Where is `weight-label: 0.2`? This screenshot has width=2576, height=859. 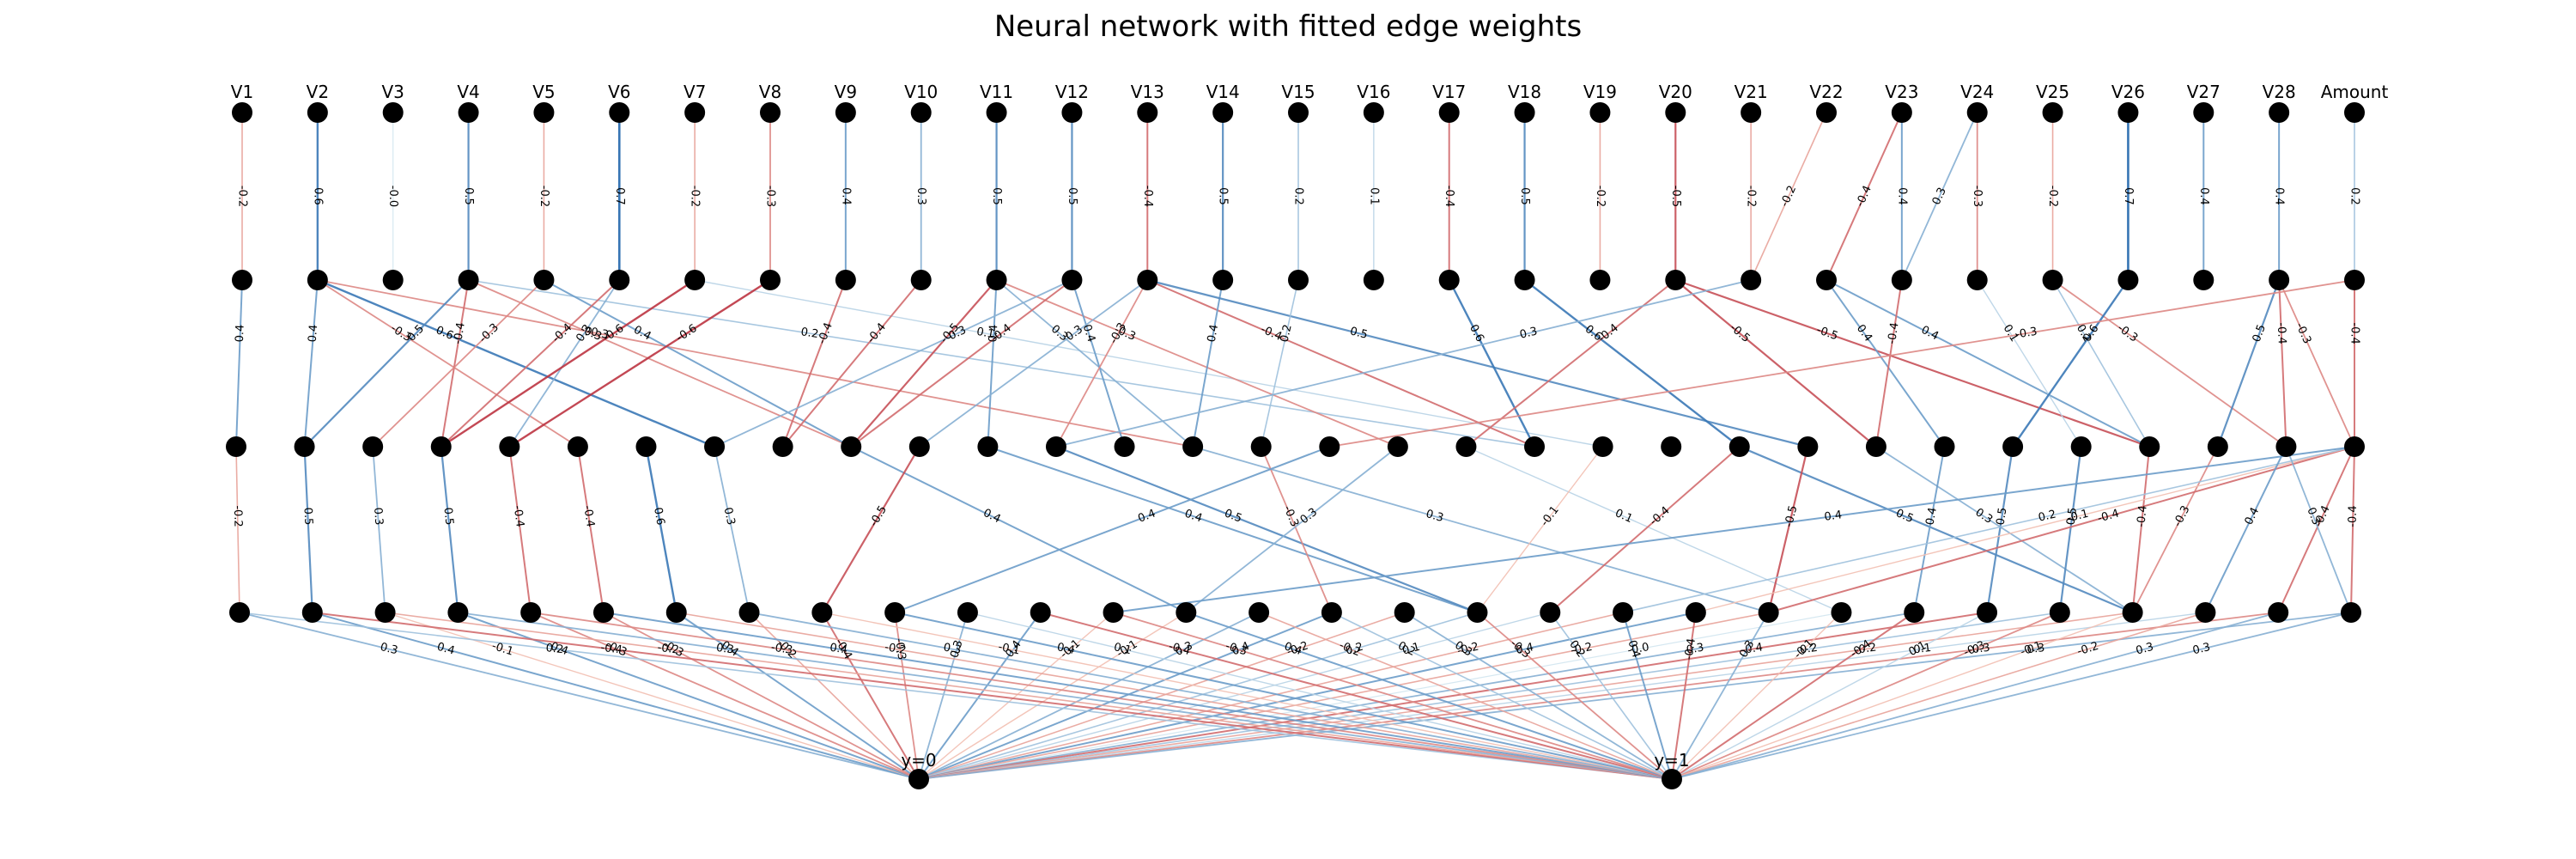
weight-label: 0.2 is located at coordinates (1354, 649).